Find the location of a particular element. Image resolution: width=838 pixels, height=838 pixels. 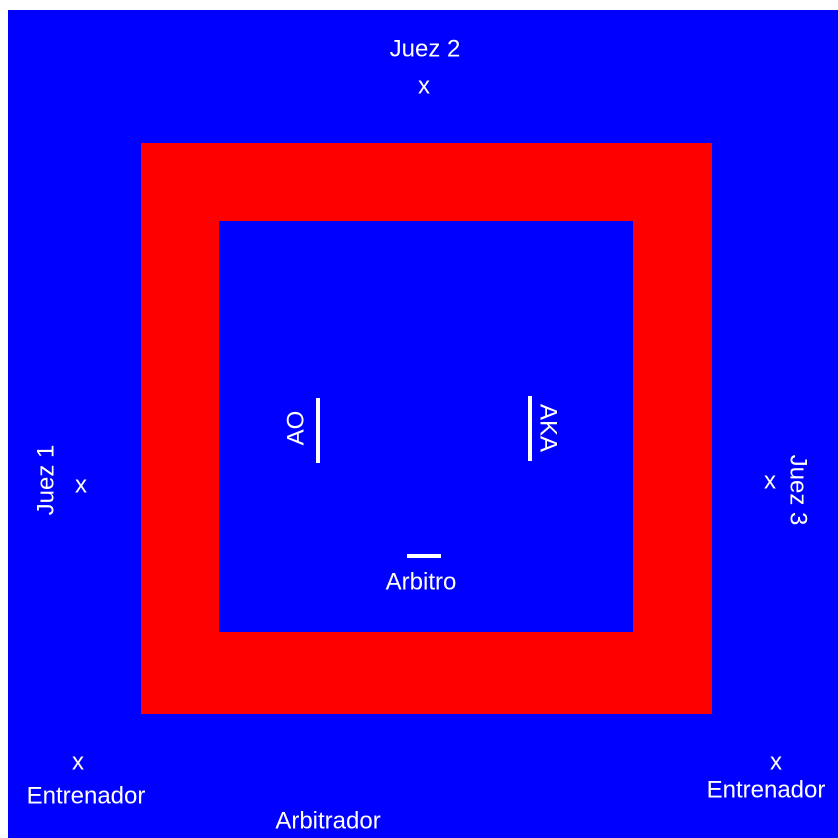

judge-label: Juez 1 is located at coordinates (45, 480).